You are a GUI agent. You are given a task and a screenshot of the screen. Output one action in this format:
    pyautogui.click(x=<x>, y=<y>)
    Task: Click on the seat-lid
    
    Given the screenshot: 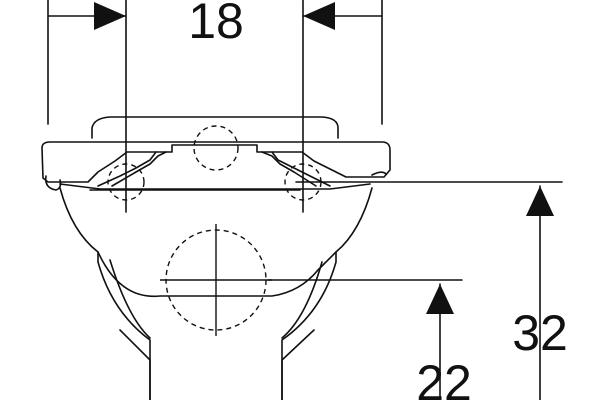 What is the action you would take?
    pyautogui.click(x=215, y=127)
    